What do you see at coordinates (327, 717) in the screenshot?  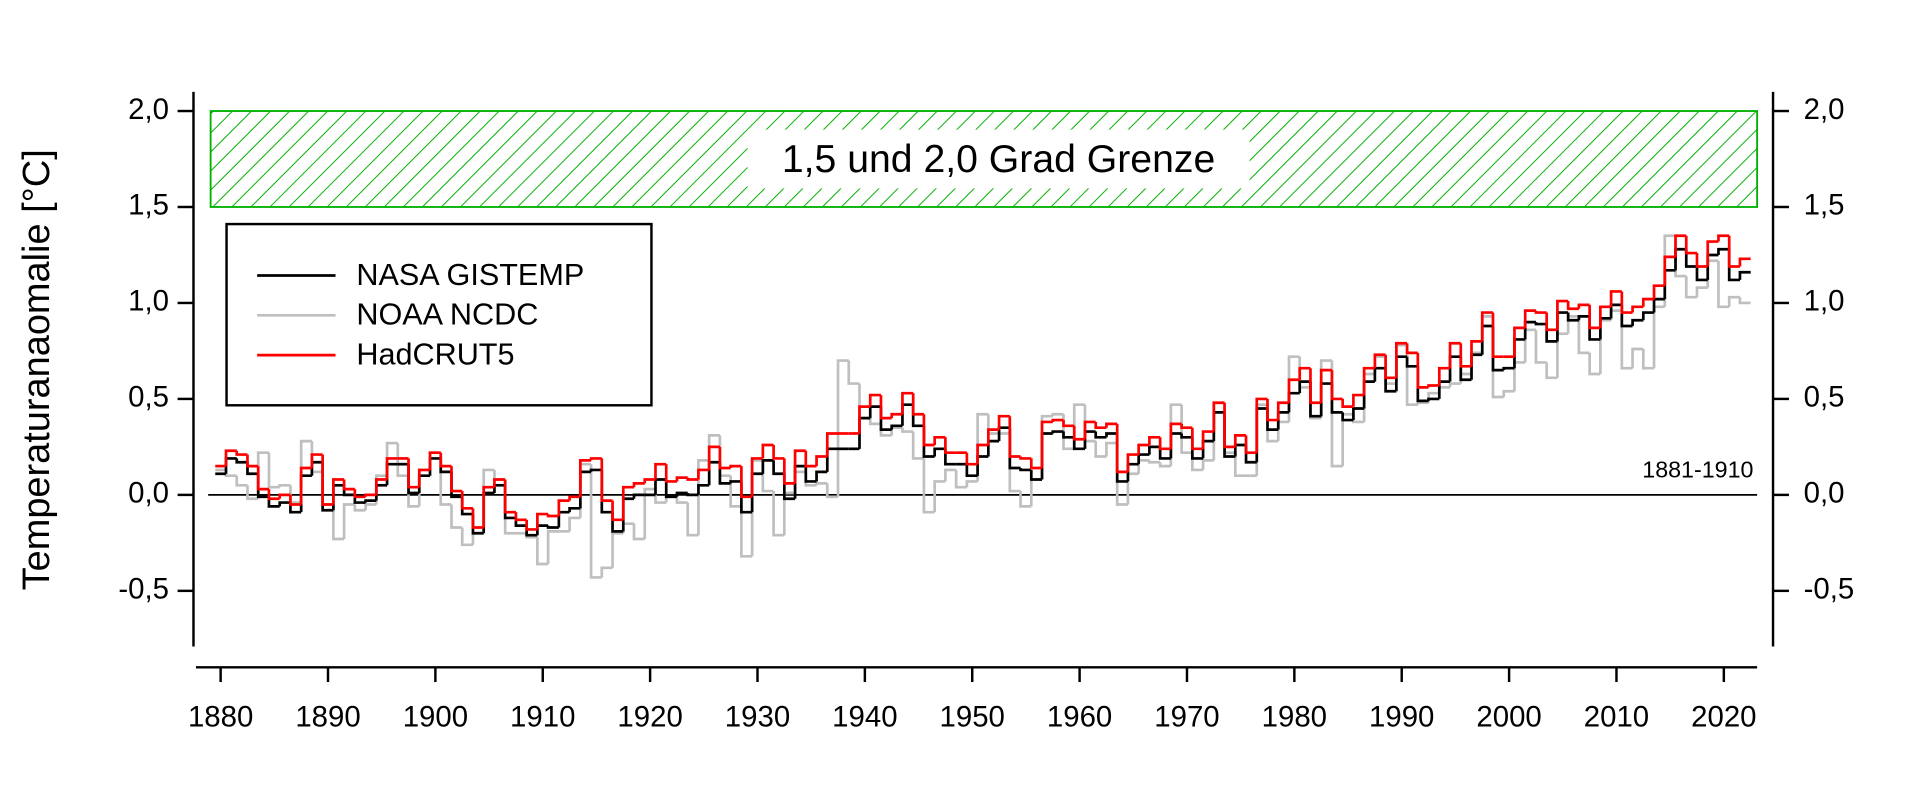 I see `x-tick-label: 1890` at bounding box center [327, 717].